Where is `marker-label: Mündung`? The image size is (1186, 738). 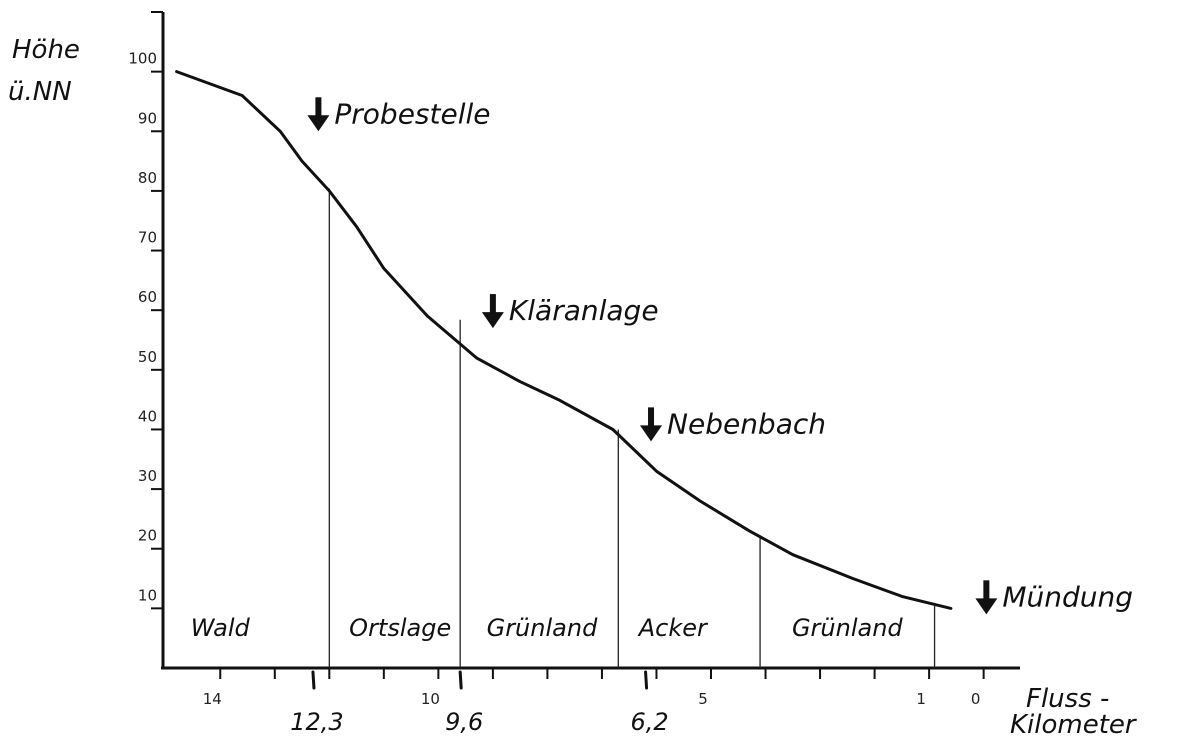
marker-label: Mündung is located at coordinates (1067, 596).